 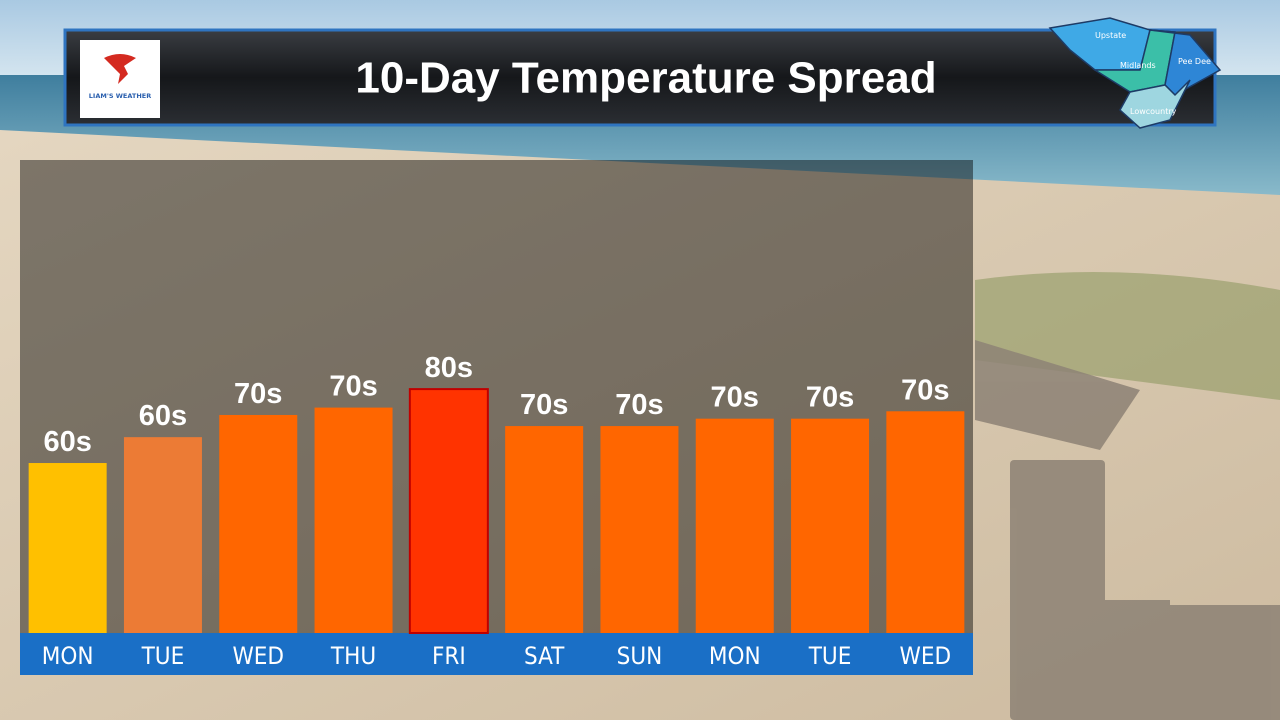 What do you see at coordinates (1127, 530) in the screenshot?
I see `boardwalk` at bounding box center [1127, 530].